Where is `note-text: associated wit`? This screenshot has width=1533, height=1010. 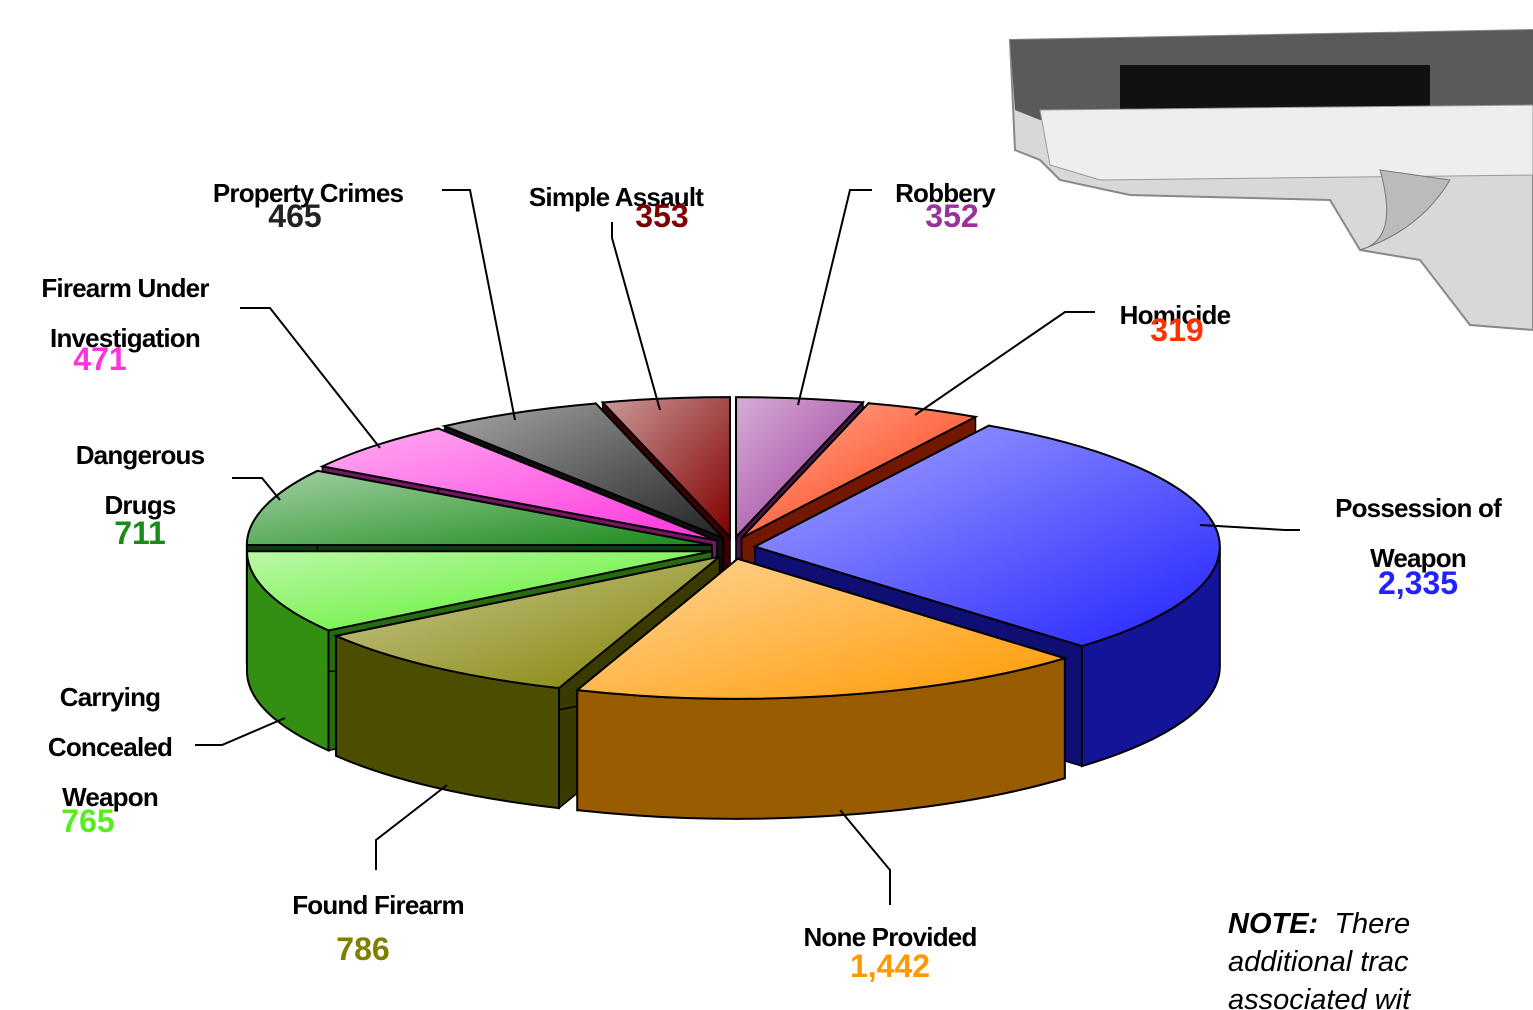 note-text: associated wit is located at coordinates (1319, 997).